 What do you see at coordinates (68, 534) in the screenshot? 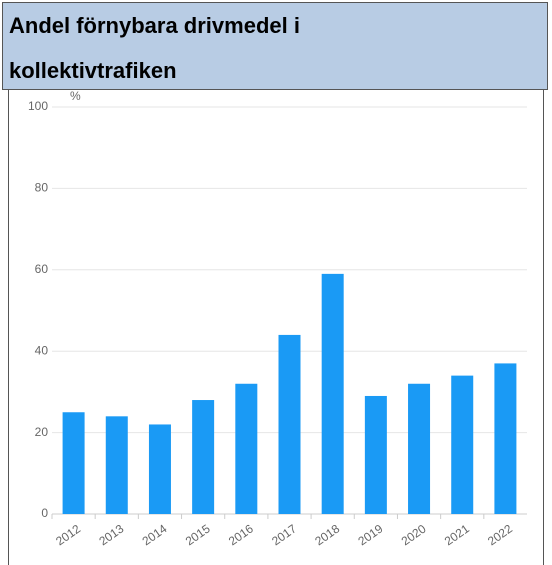
I see `x-tick-label: 2012` at bounding box center [68, 534].